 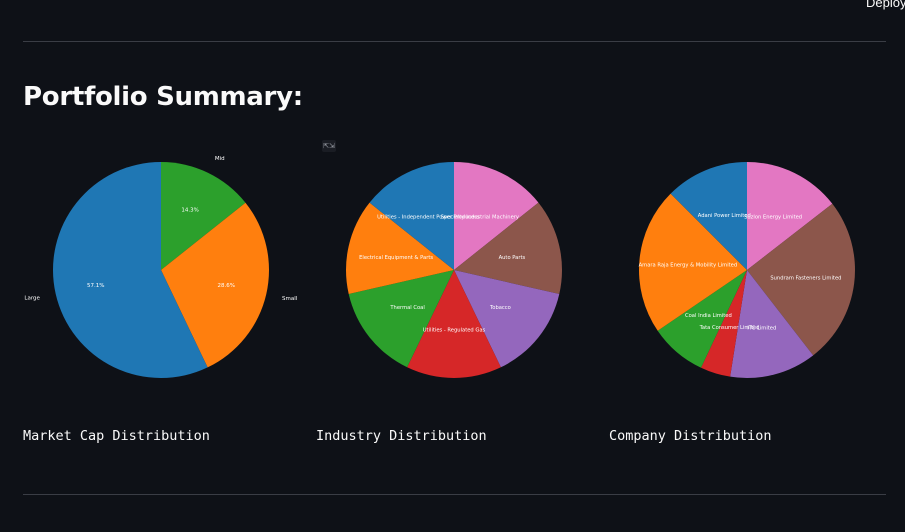 What do you see at coordinates (130, 270) in the screenshot?
I see `pie-slice-large` at bounding box center [130, 270].